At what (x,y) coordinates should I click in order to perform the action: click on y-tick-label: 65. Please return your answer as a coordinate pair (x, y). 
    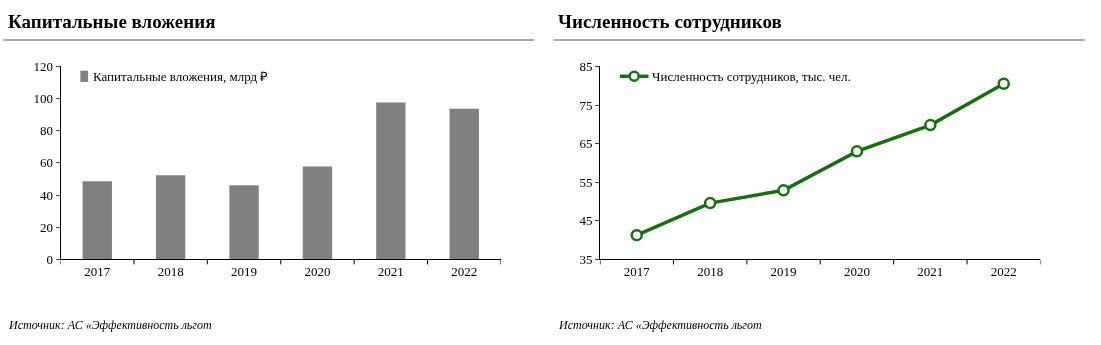
    Looking at the image, I should click on (586, 144).